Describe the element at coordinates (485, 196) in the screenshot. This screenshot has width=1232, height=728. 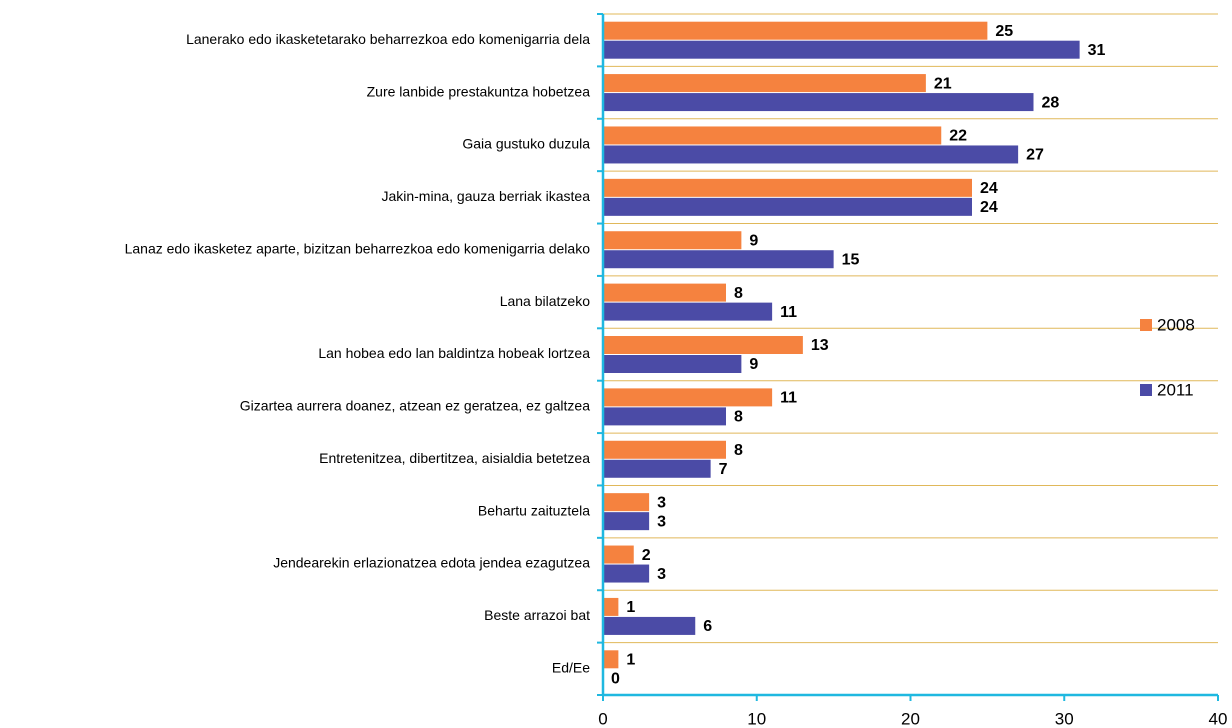
I see `category-label: Jakin-mina, gauza berriak ikastea` at that location.